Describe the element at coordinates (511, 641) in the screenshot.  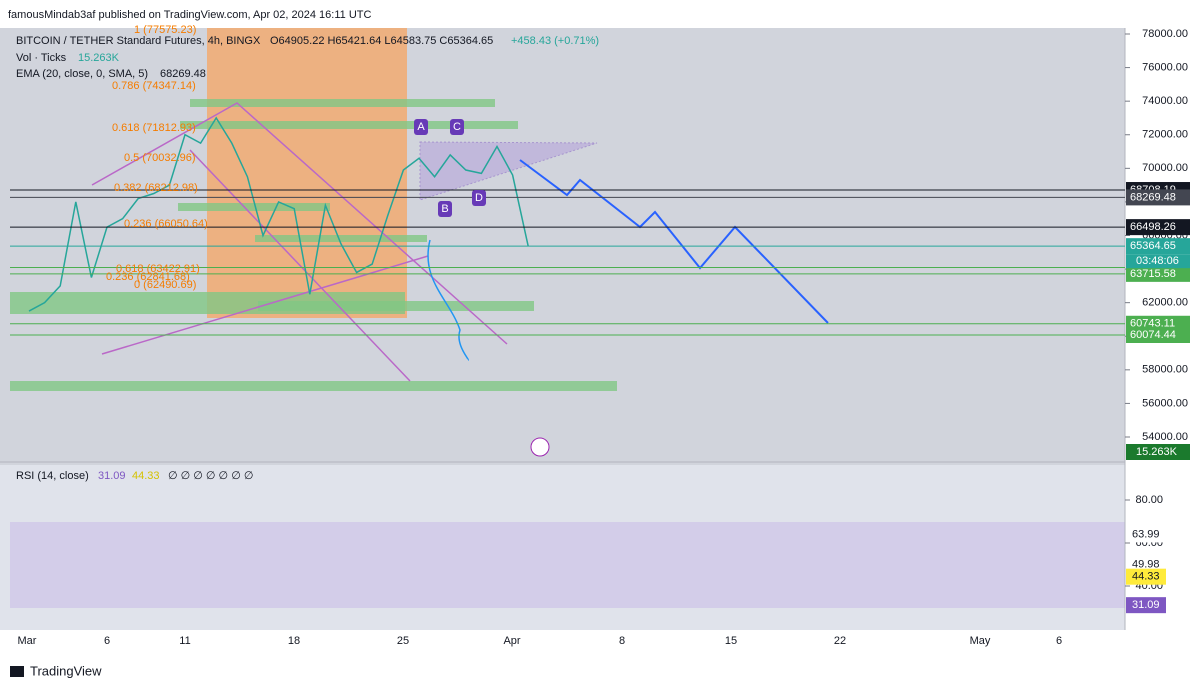
I see `date-label: Apr` at that location.